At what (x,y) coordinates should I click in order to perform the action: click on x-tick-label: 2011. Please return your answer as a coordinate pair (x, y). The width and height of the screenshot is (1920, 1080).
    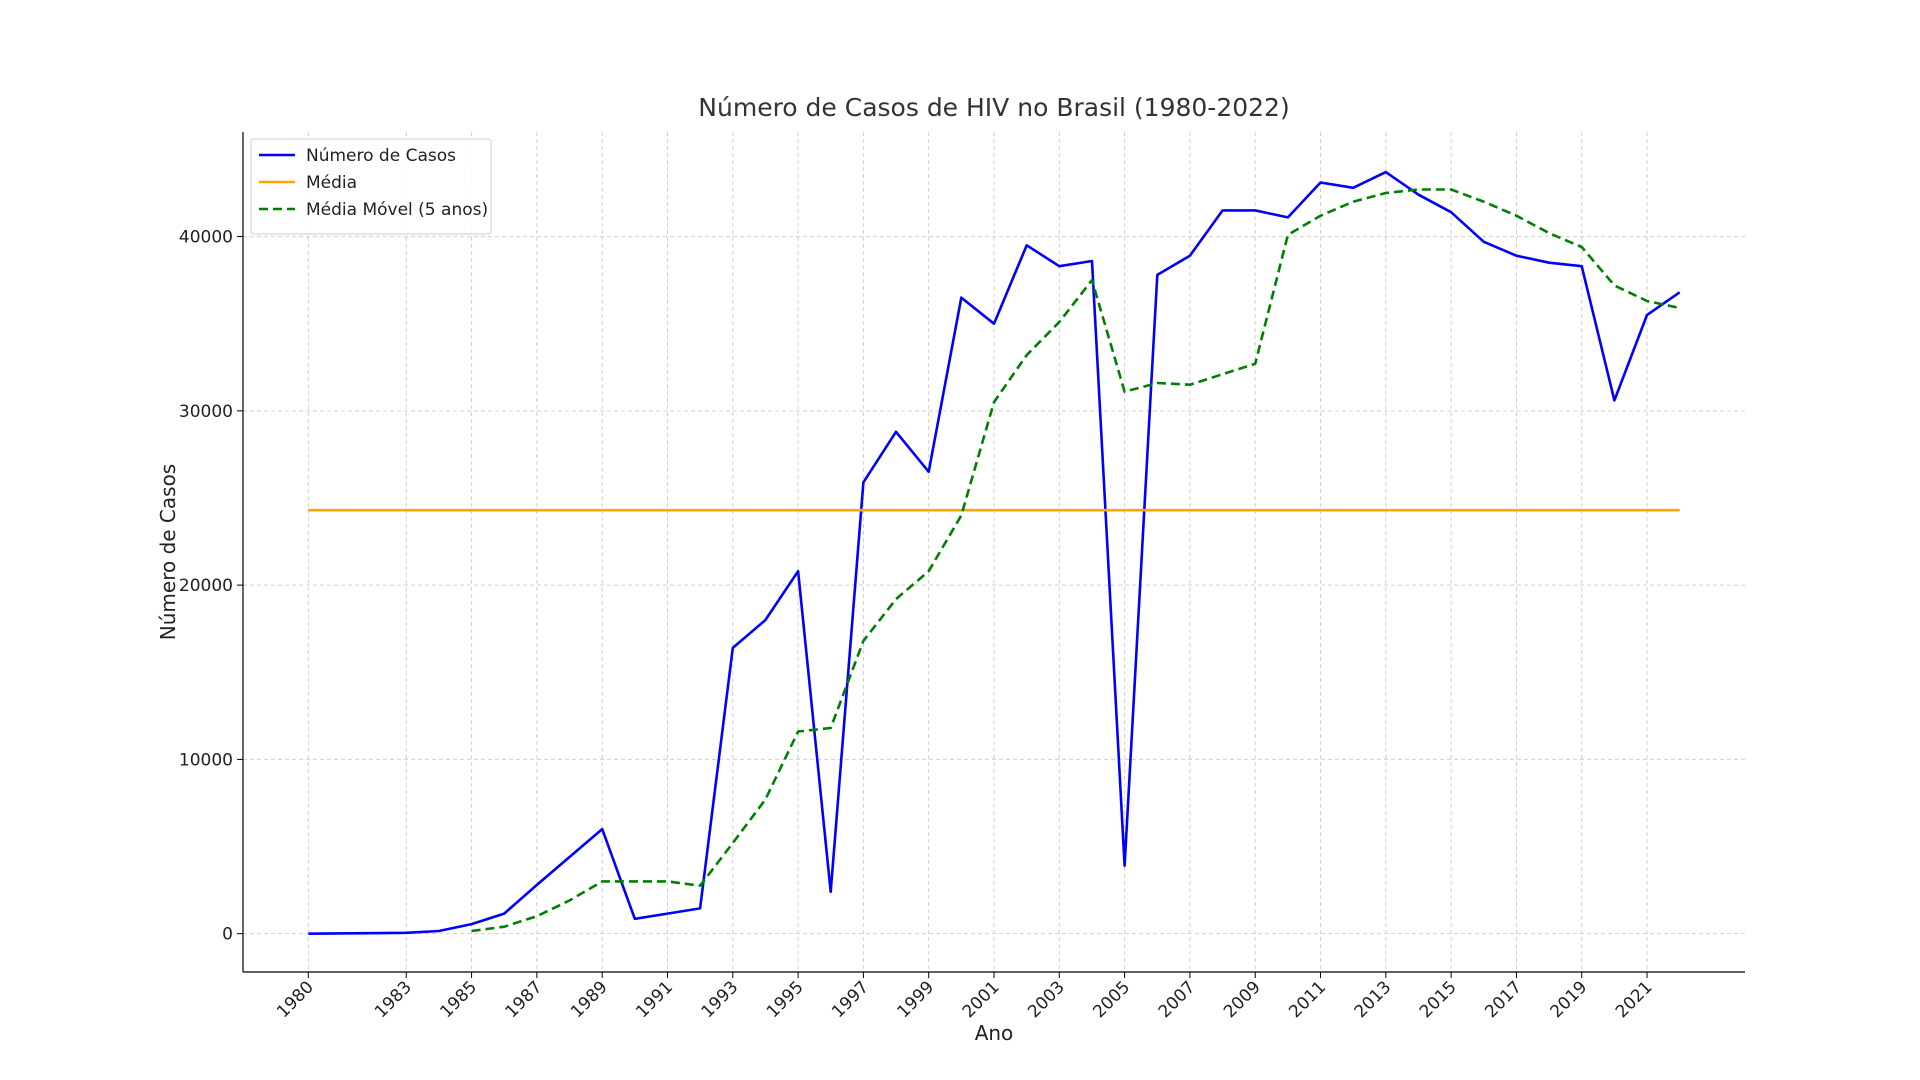
    Looking at the image, I should click on (1307, 999).